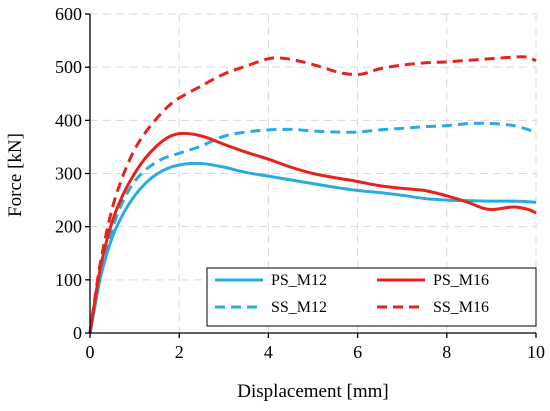 The width and height of the screenshot is (550, 411). Describe the element at coordinates (68, 67) in the screenshot. I see `y-tick-label: 500` at that location.